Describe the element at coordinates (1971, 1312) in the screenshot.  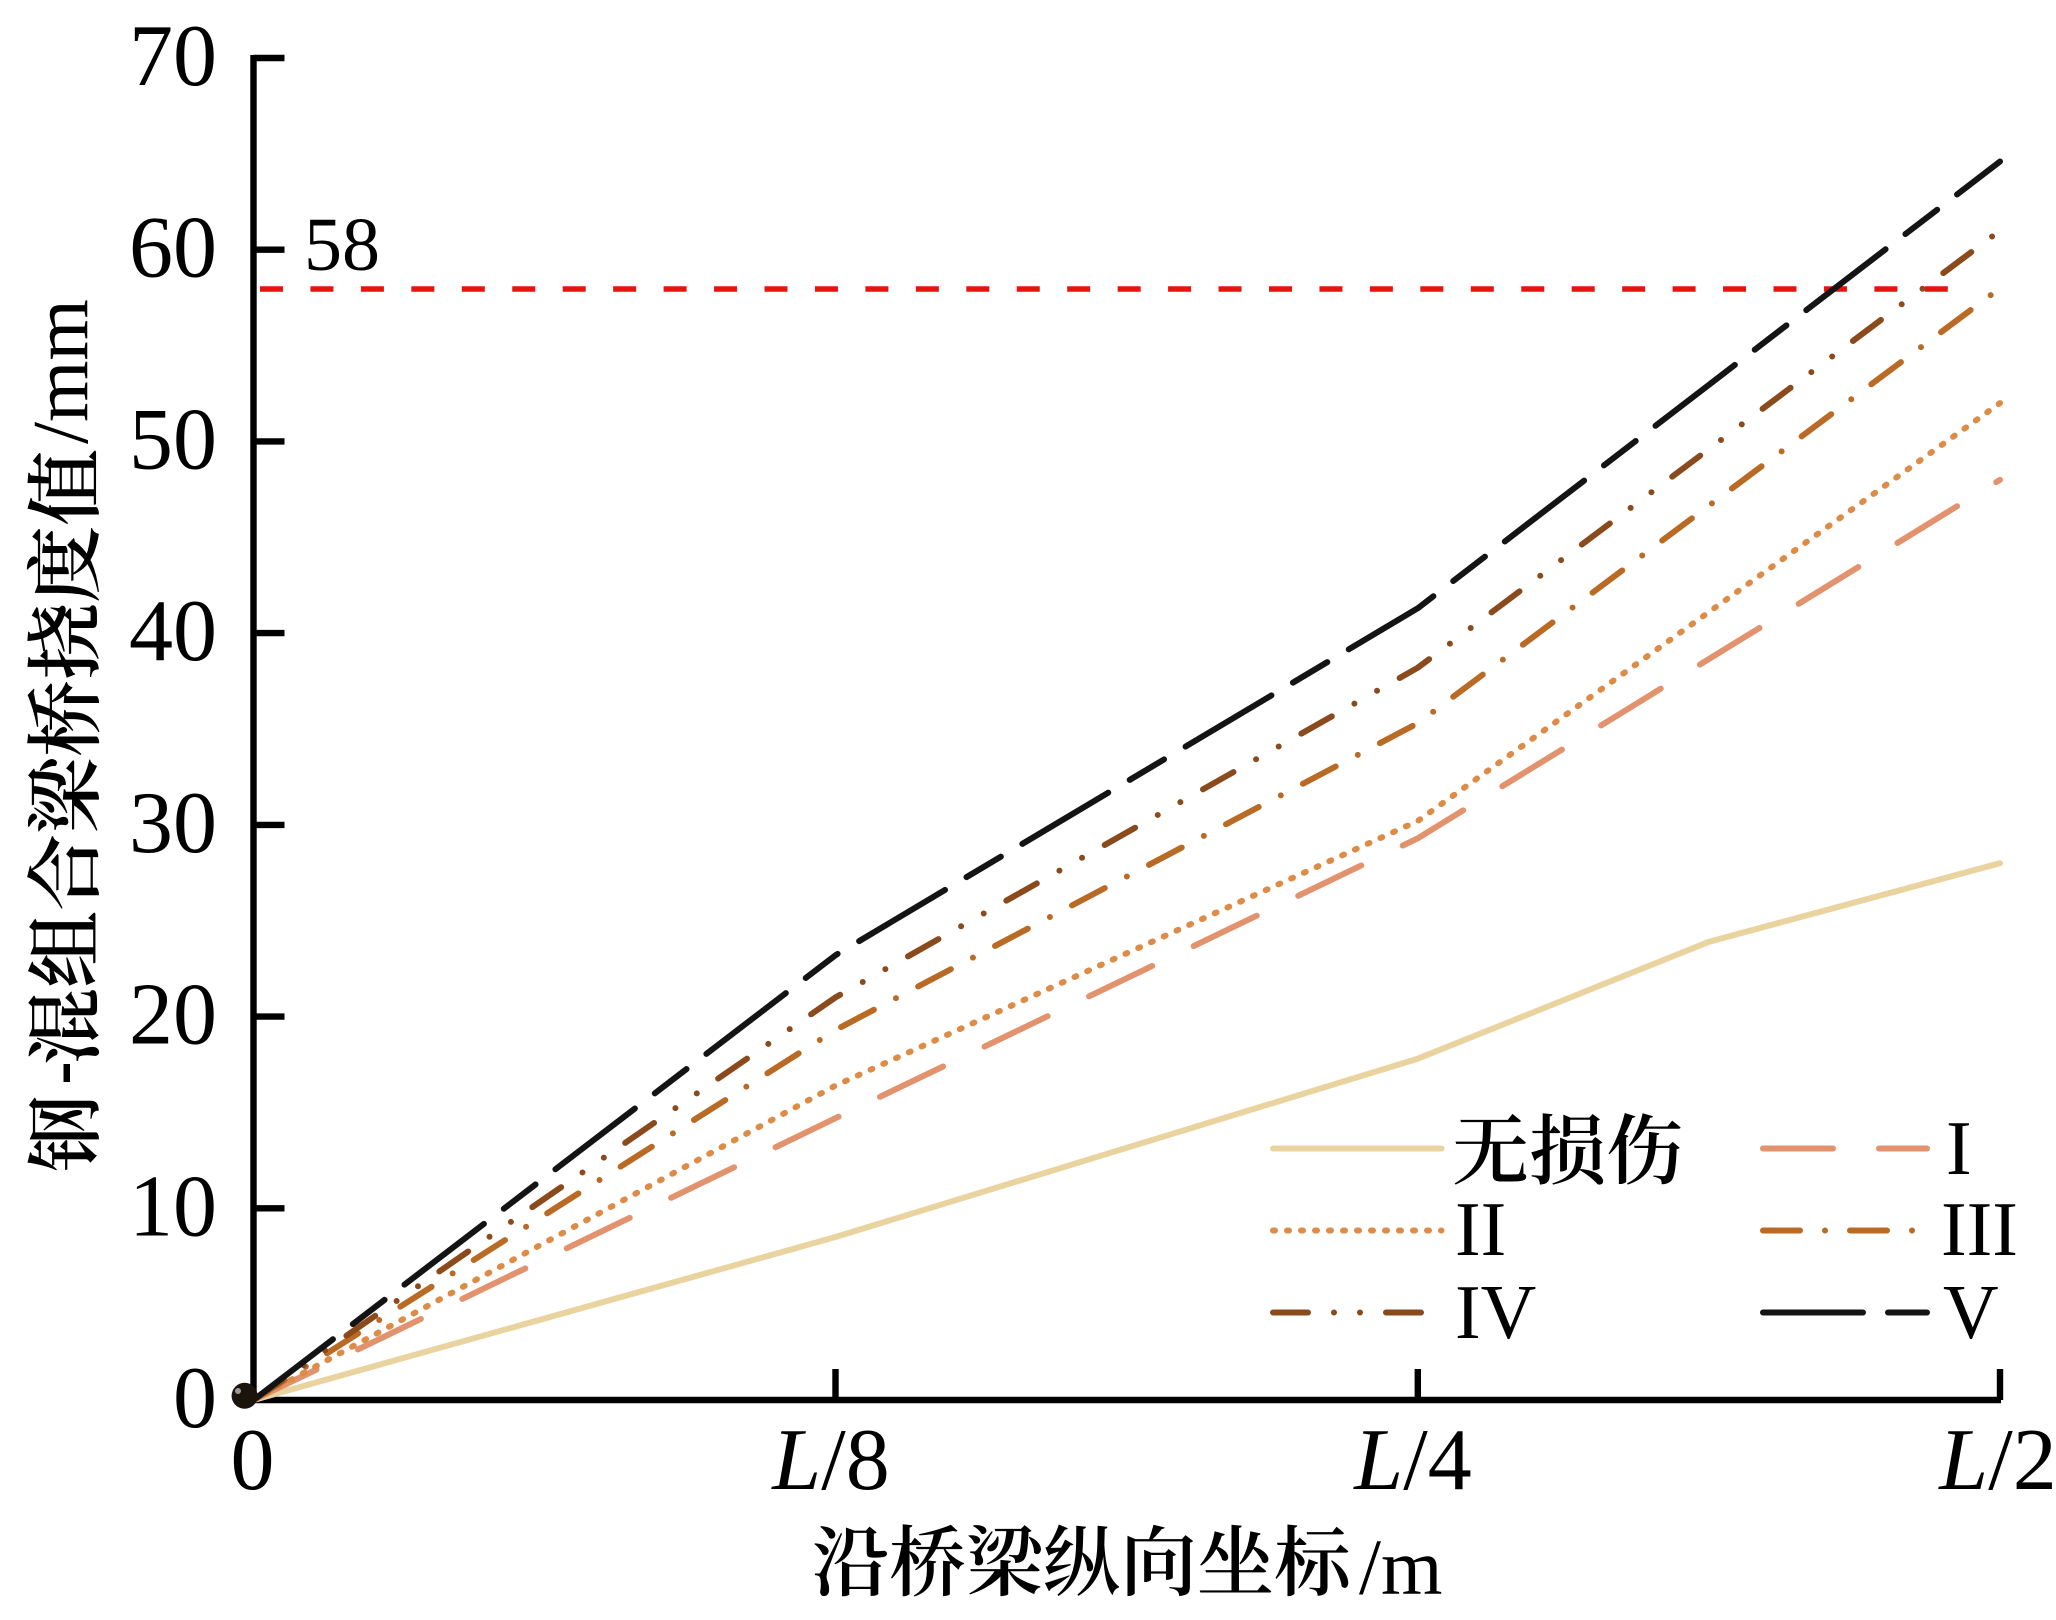
I see `svg-text: V` at that location.